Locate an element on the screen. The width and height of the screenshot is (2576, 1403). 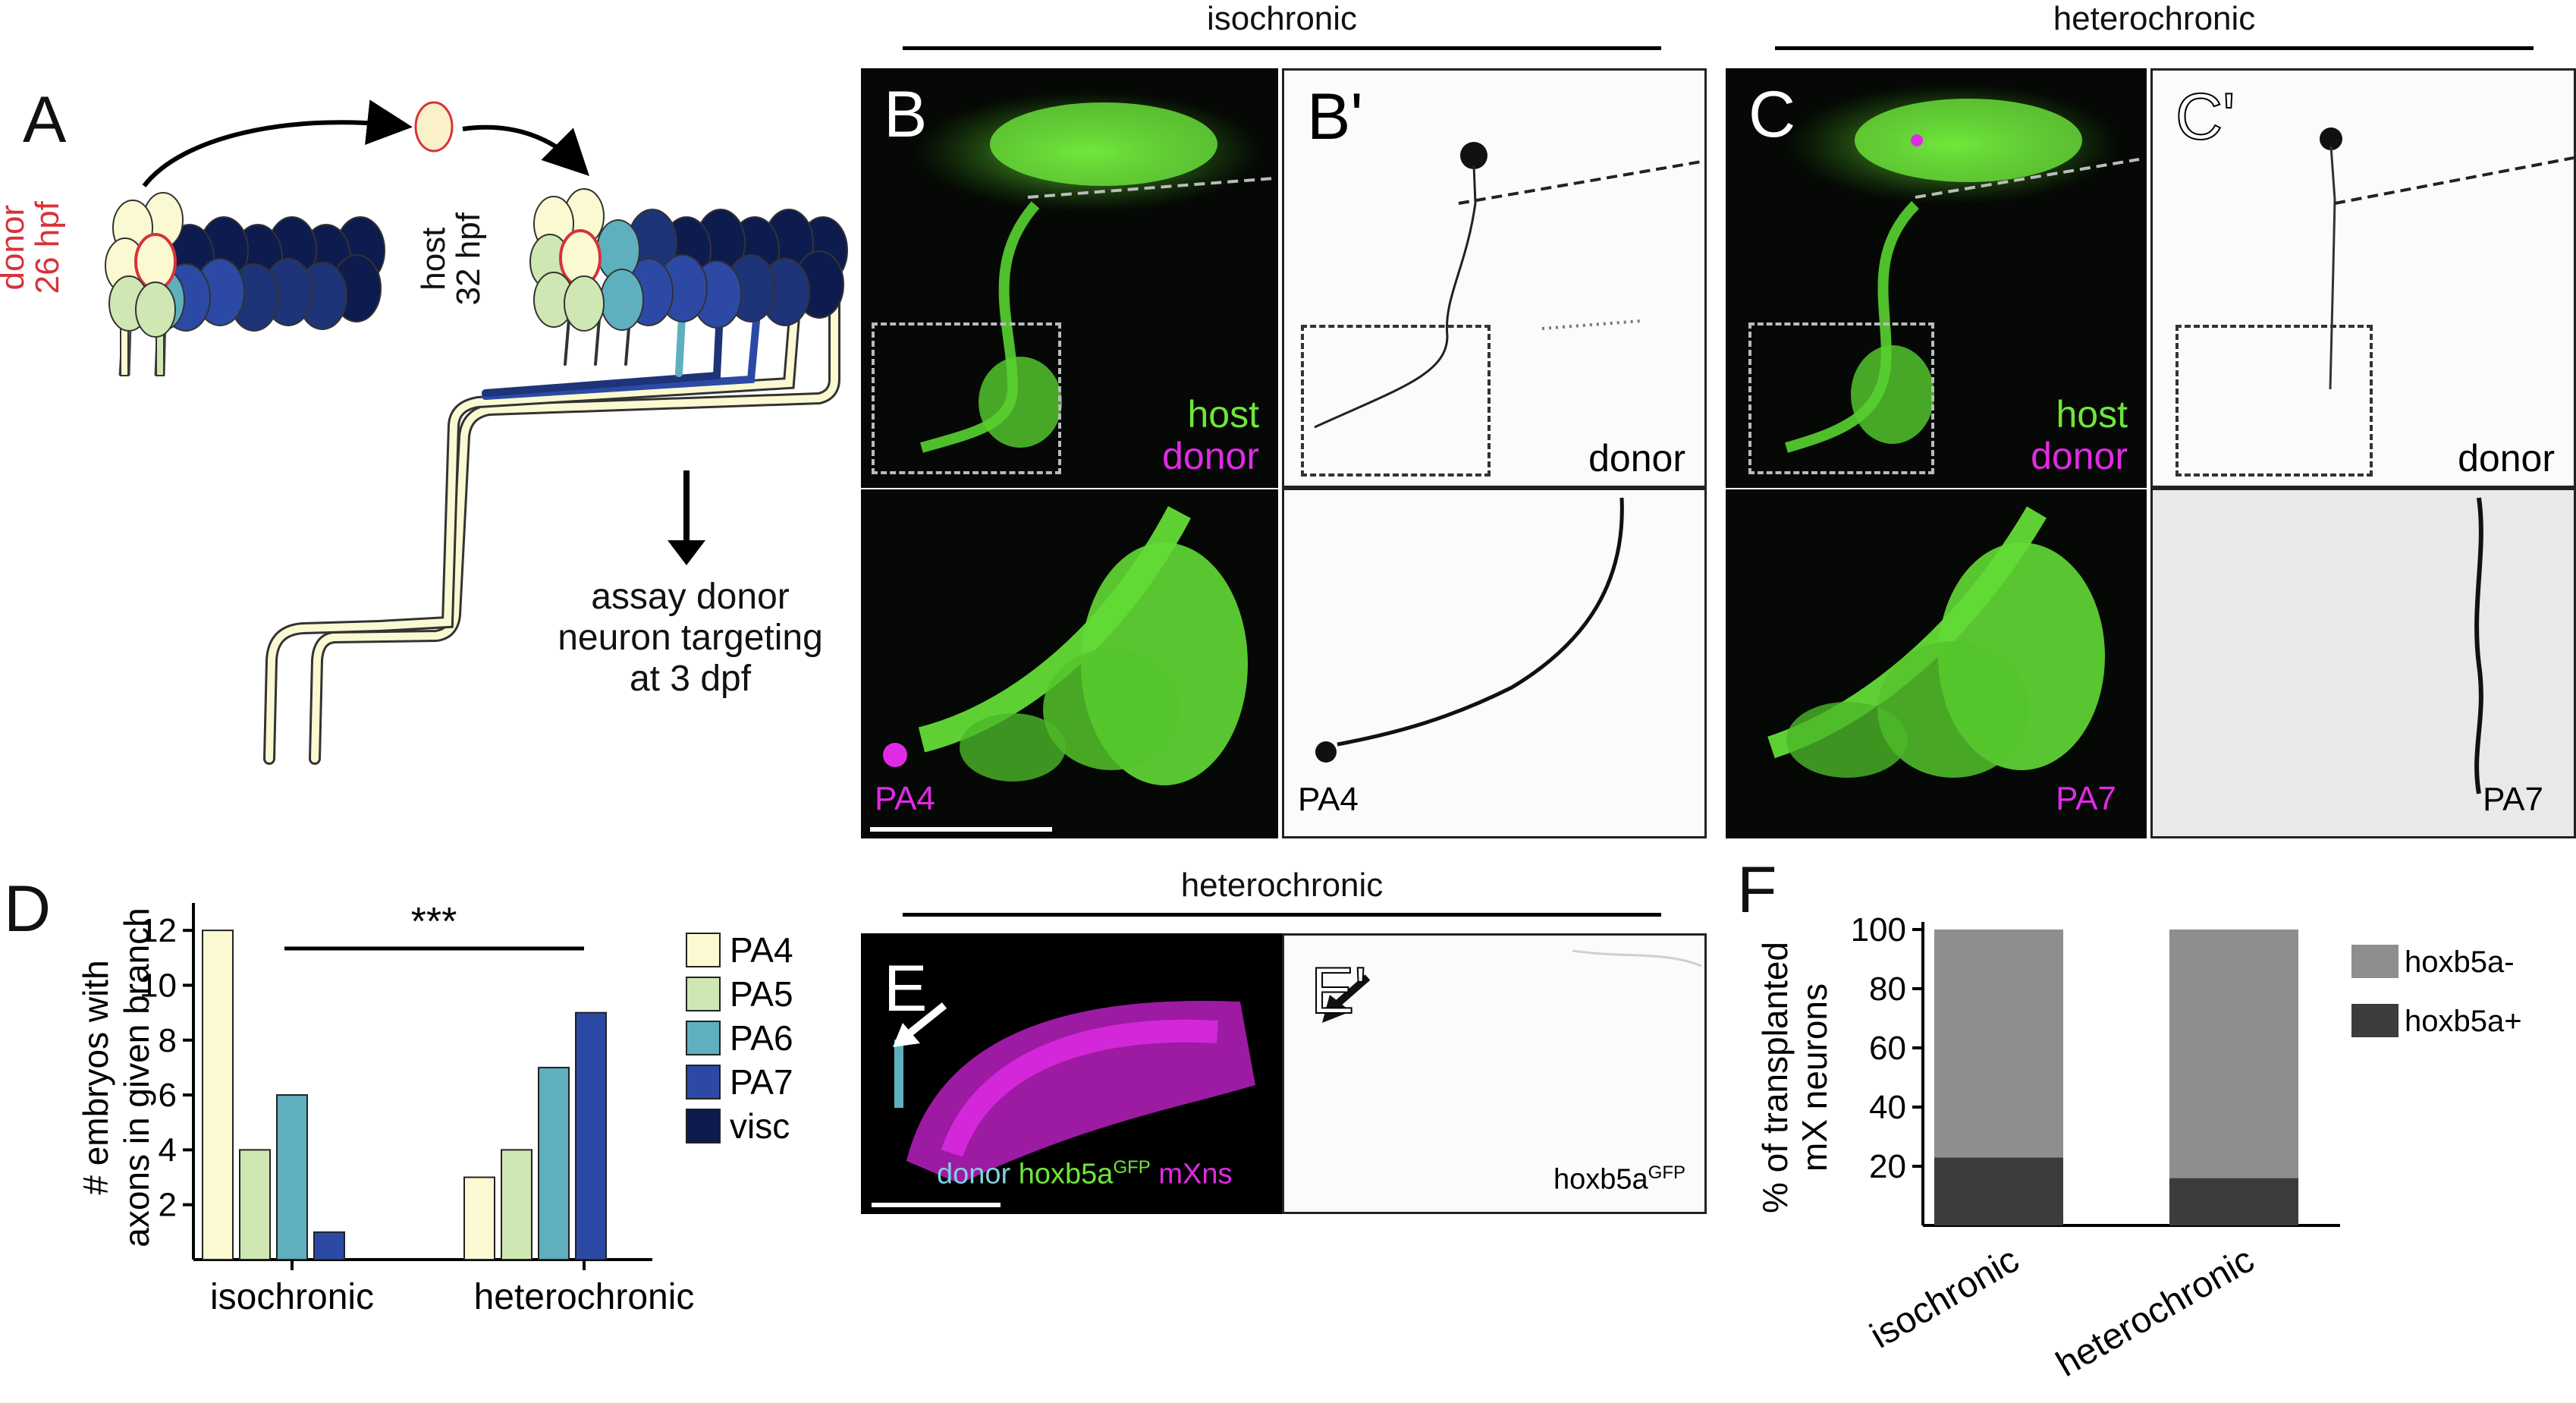
panel-cprime-micrograph is located at coordinates (2447, 258).